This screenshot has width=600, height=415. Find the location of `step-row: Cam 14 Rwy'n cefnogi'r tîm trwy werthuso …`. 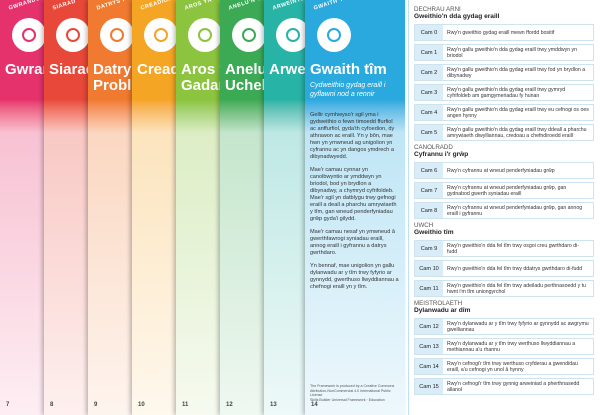

step-row: Cam 14 Rwy'n cefnogi'r tîm trwy werthuso … is located at coordinates (504, 366).